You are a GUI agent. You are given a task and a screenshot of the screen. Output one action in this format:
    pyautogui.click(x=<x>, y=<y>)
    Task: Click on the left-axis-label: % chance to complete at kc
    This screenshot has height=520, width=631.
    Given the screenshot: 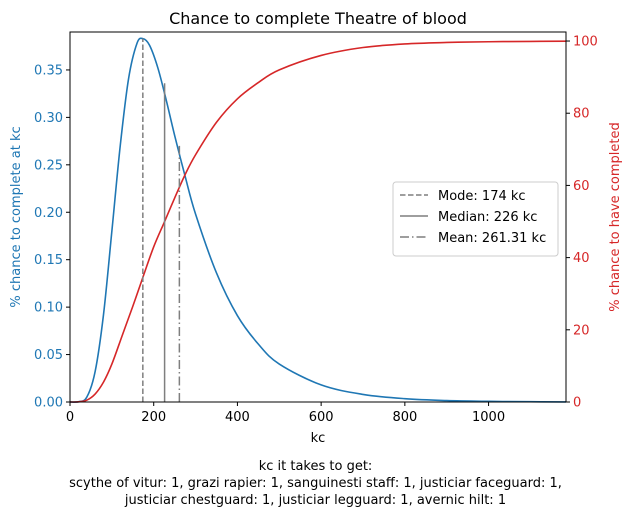 What is the action you would take?
    pyautogui.click(x=16, y=216)
    